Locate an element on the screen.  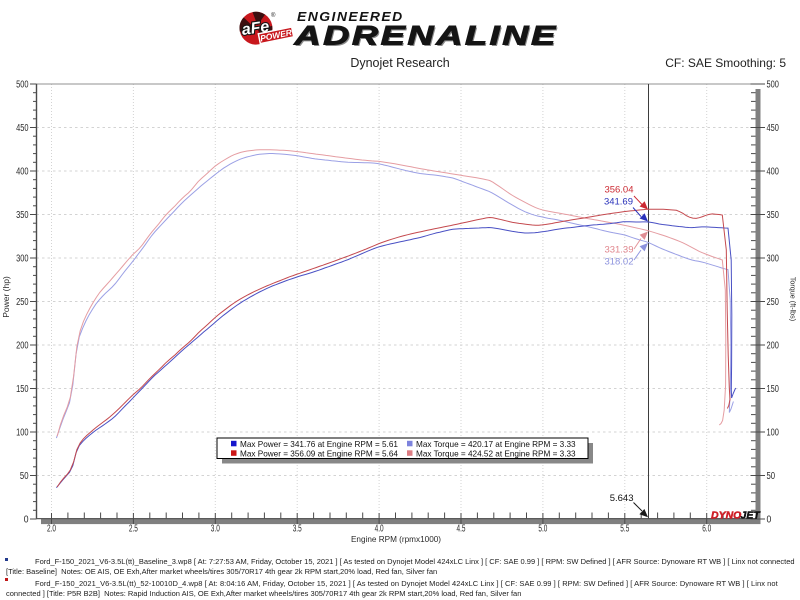
svg-text: ENGINEERED is located at coordinates (350, 16).